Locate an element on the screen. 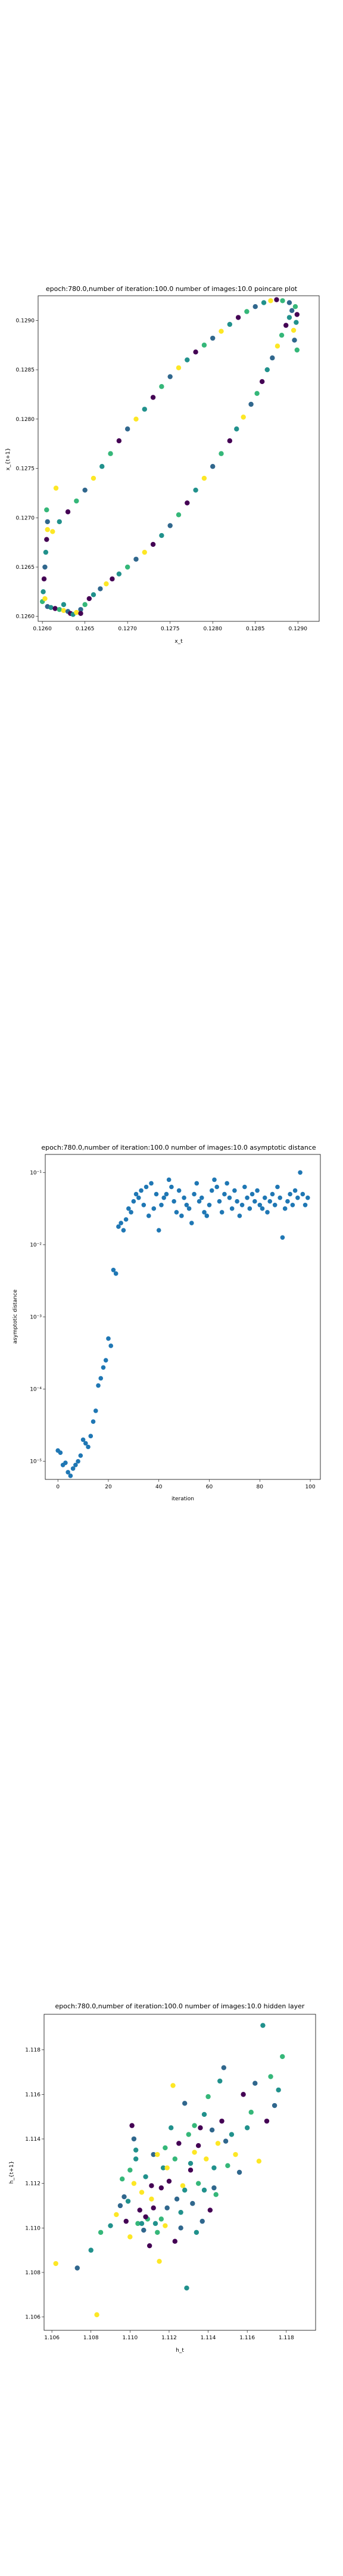 The width and height of the screenshot is (343, 2576). data-points is located at coordinates (170, 457).